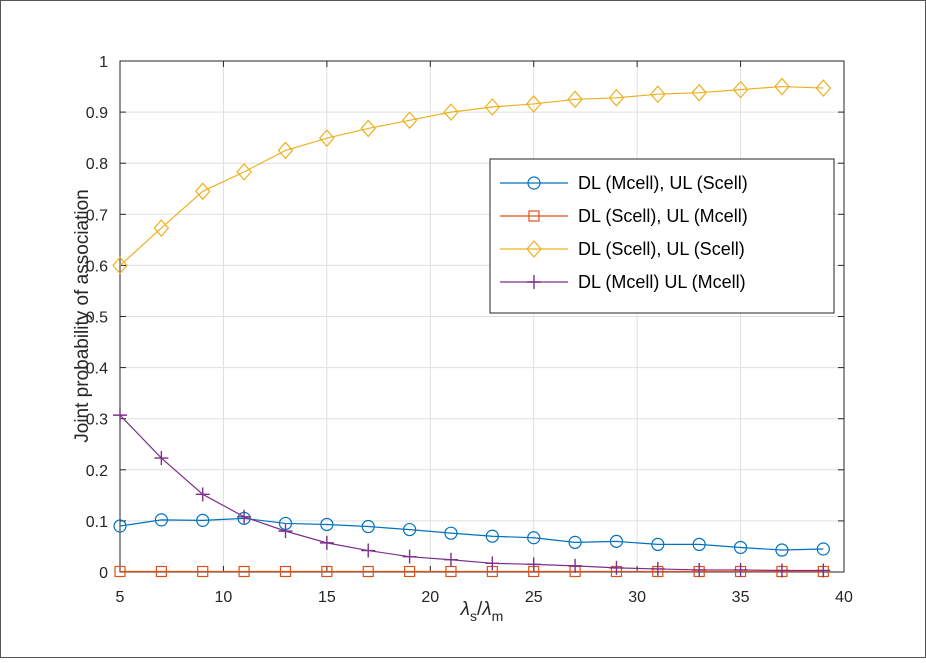  What do you see at coordinates (661, 249) in the screenshot?
I see `legend-label: DL (Scell), UL (Scell)` at bounding box center [661, 249].